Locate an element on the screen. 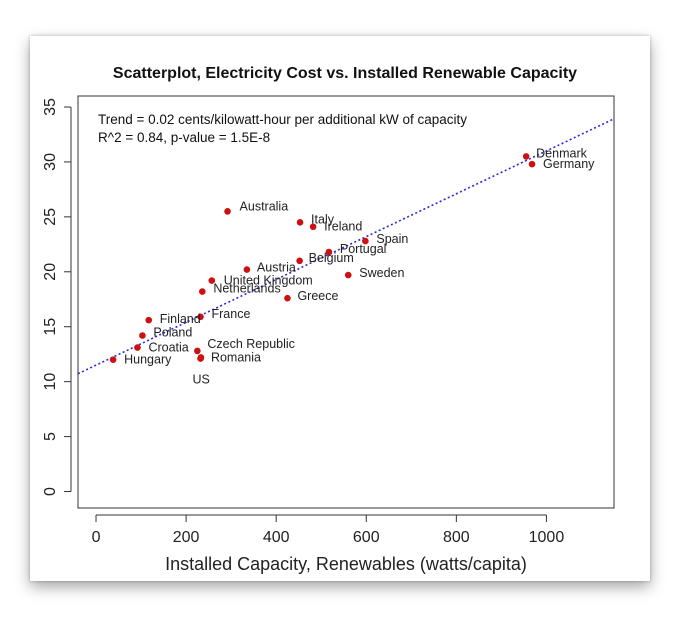  point-label: Netherlands is located at coordinates (246, 289).